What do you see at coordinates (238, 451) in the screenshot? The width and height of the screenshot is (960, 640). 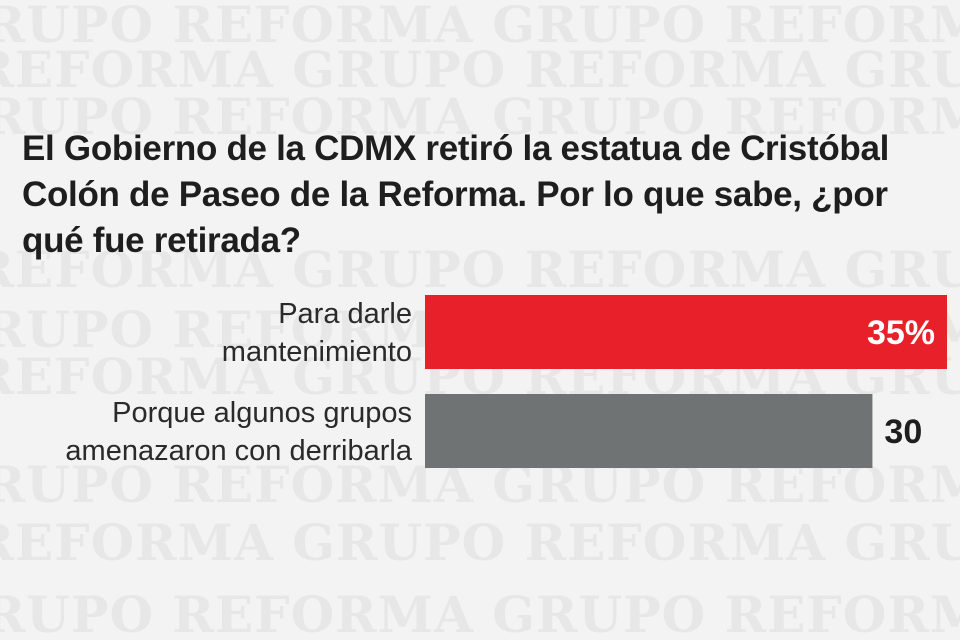 I see `category-label-line: amenazaron con derribarla` at bounding box center [238, 451].